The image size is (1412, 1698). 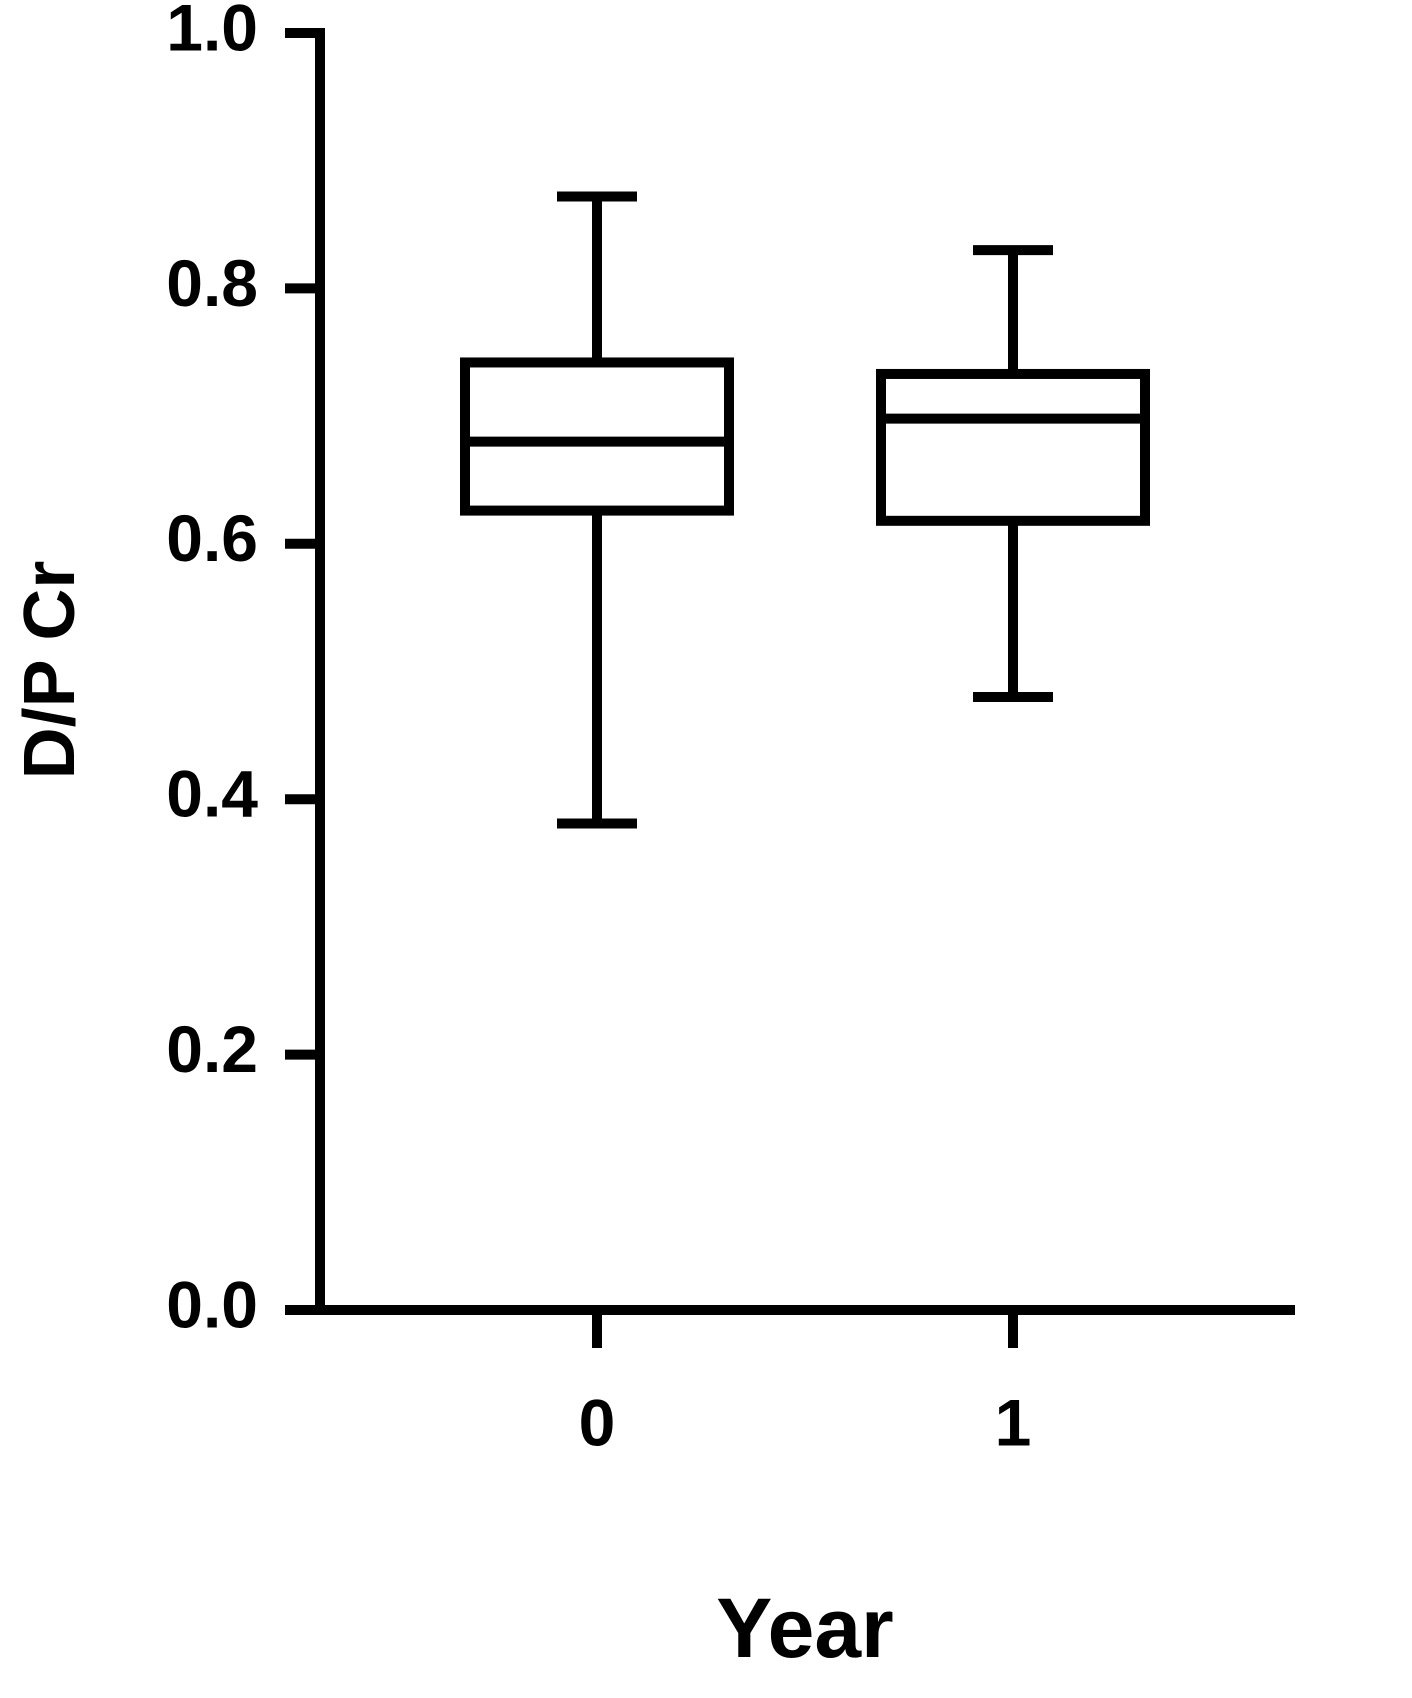 What do you see at coordinates (212, 1304) in the screenshot?
I see `y-tick-label: 0.0` at bounding box center [212, 1304].